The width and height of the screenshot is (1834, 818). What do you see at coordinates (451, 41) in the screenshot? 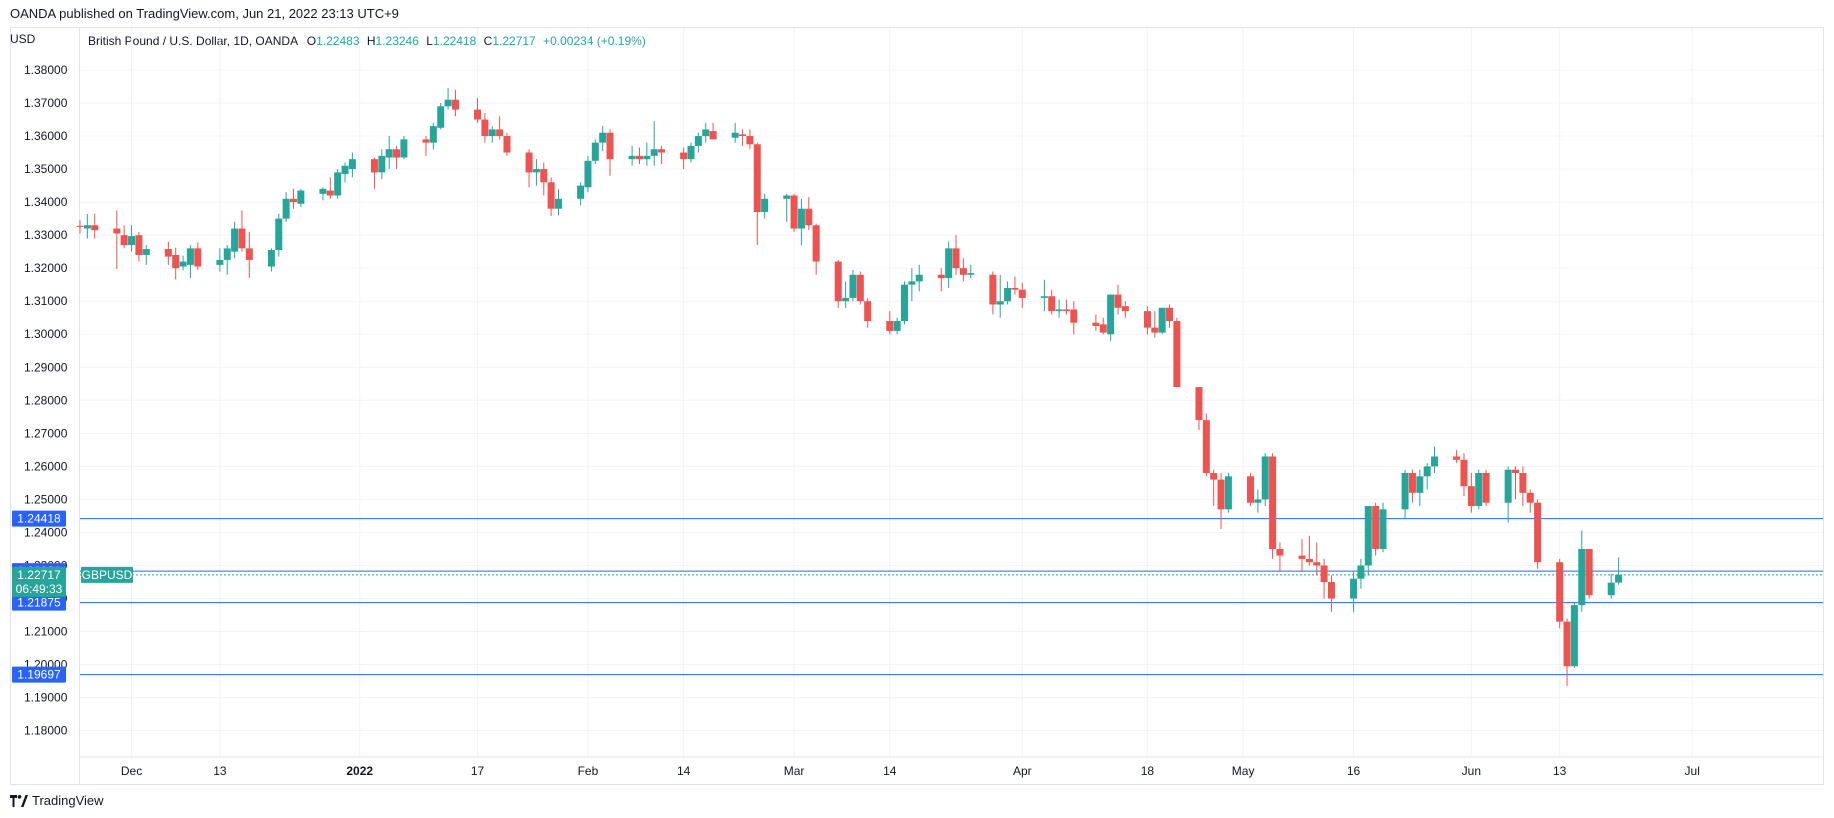
I see `legend-low: L1.22418` at bounding box center [451, 41].